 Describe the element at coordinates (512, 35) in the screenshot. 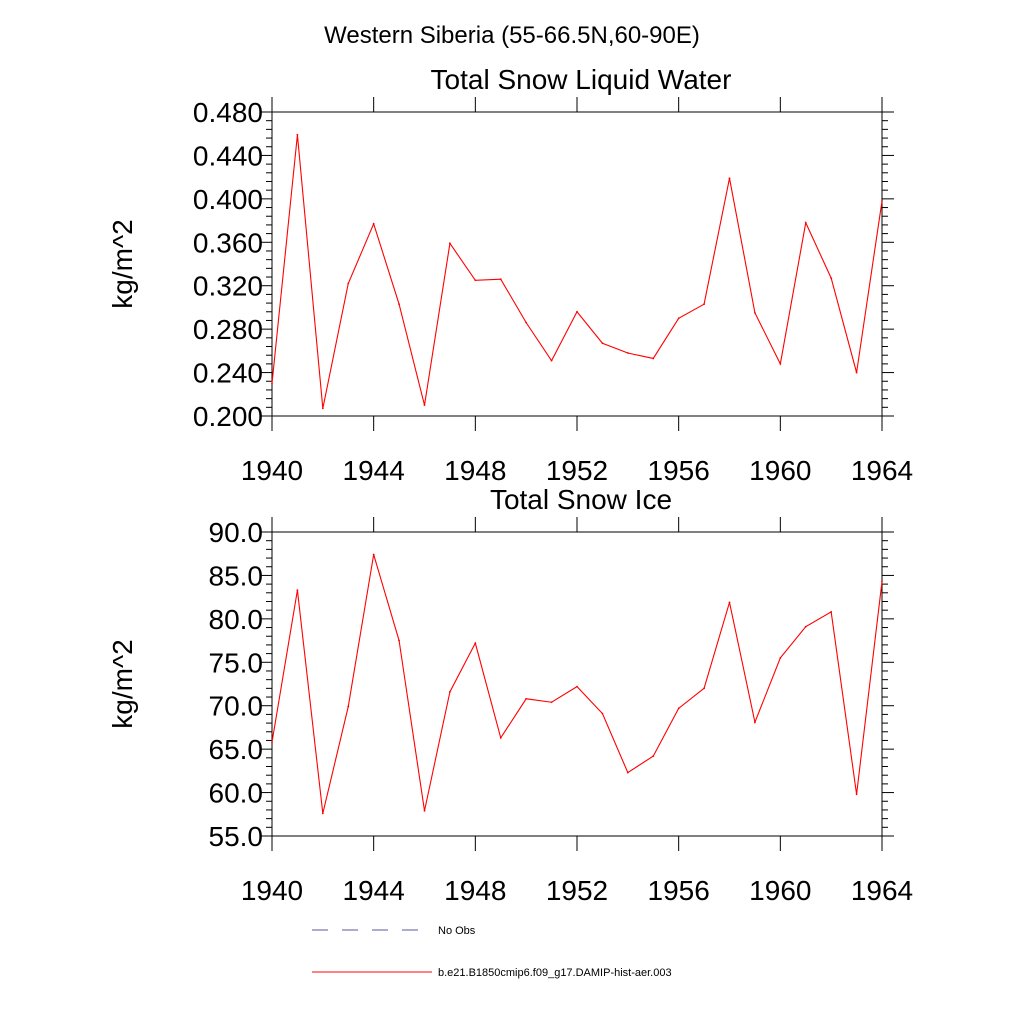

I see `figure-title: Western Siberia (55-66.5N,60-90E)` at that location.